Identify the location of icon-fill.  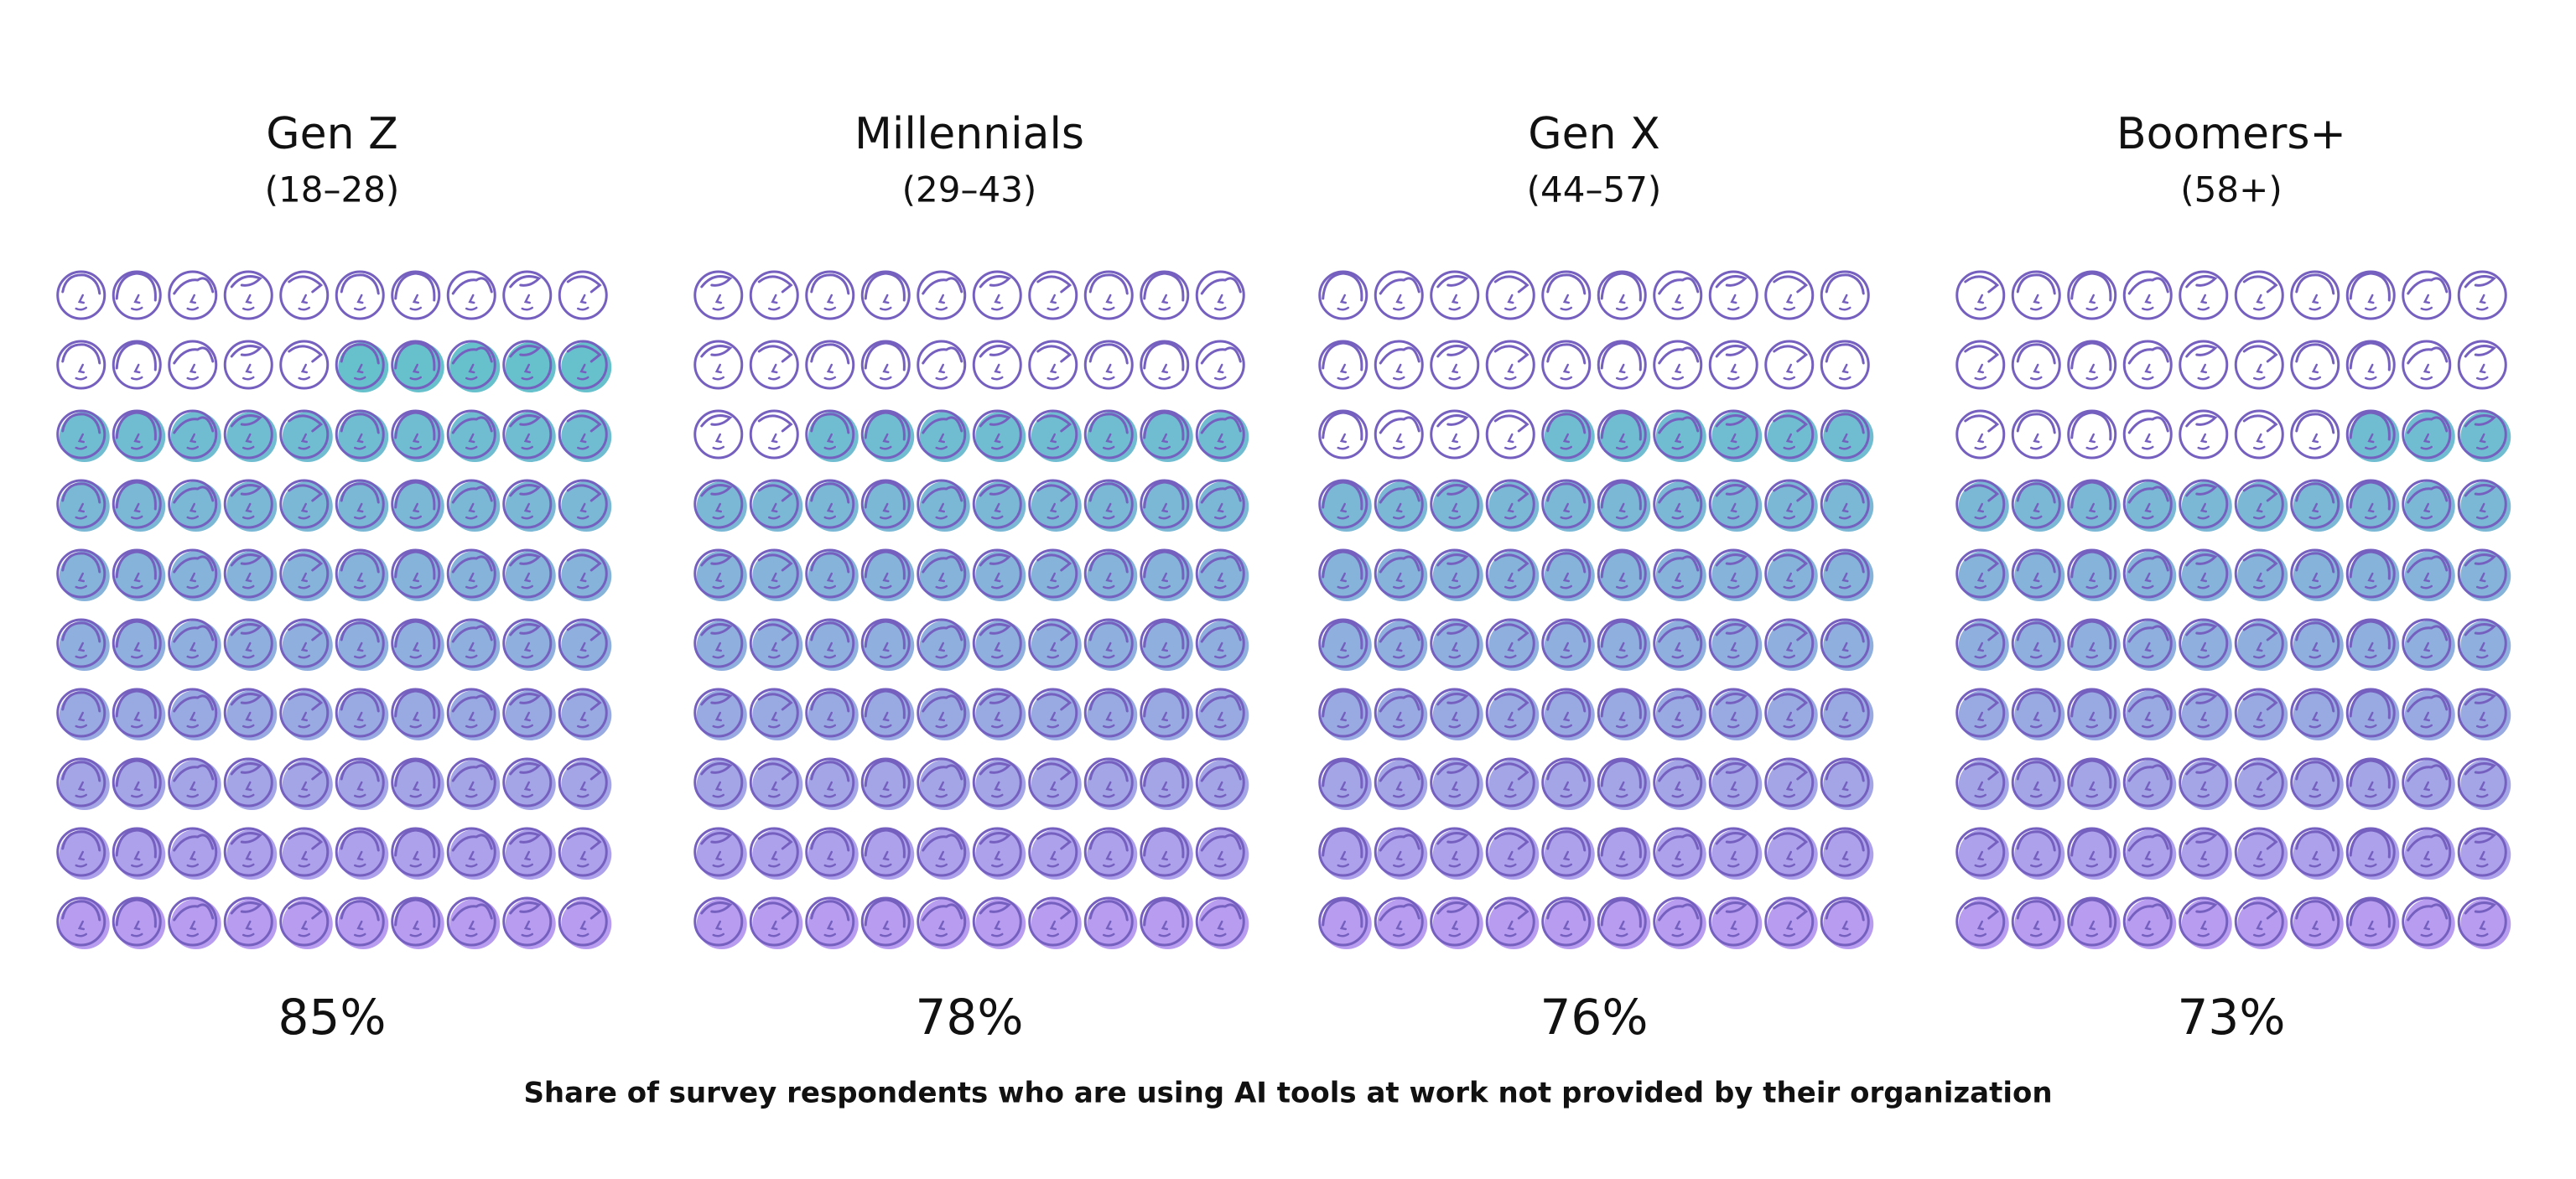
(530, 785).